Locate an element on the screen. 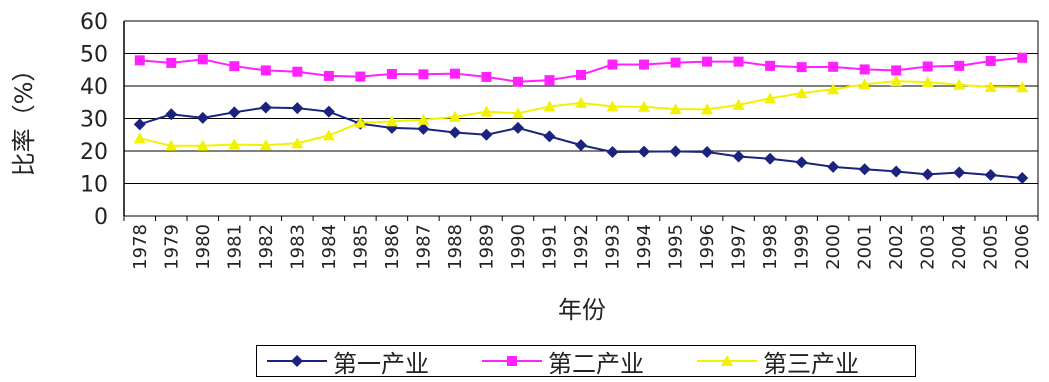 This screenshot has width=1049, height=382. series-1-point-1981 is located at coordinates (234, 112).